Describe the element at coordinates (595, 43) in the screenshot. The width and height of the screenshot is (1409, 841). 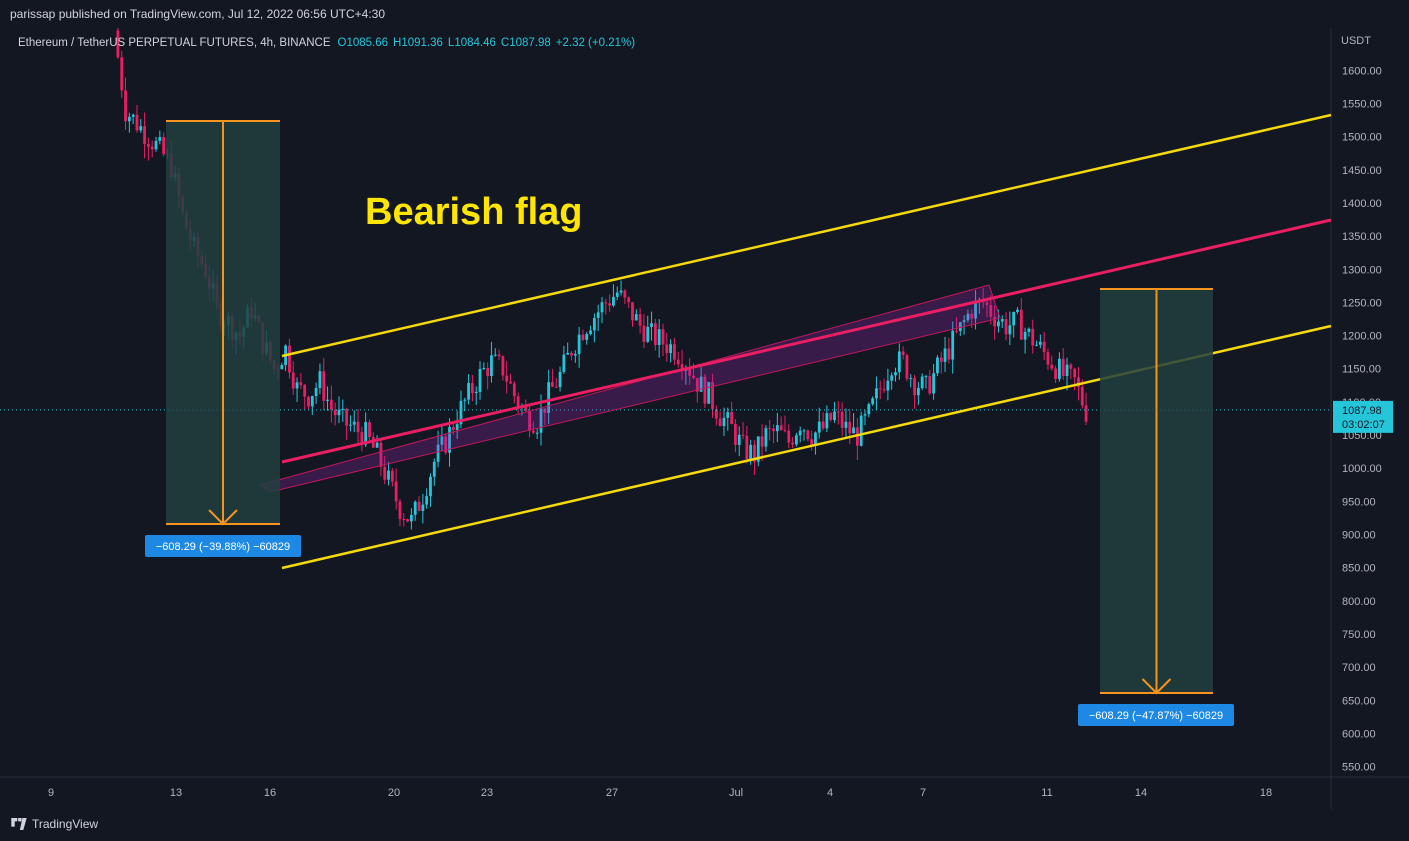
I see `symbol-field: +2.32 (+0.21%)` at that location.